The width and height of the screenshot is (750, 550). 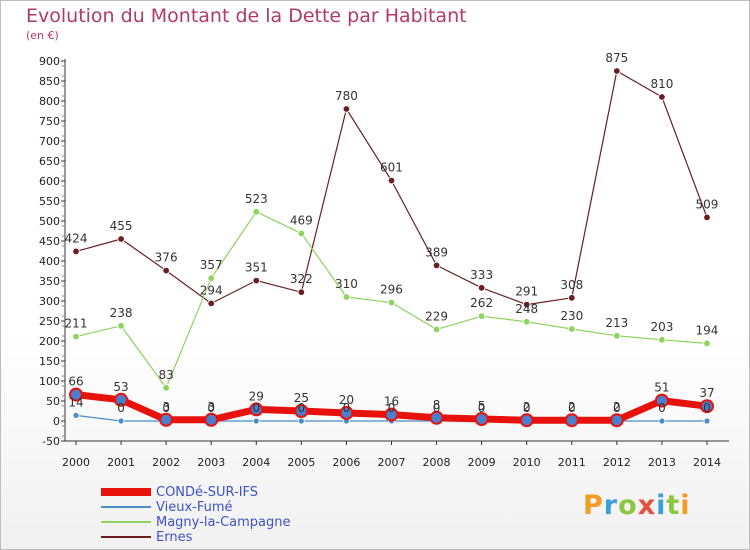 What do you see at coordinates (165, 375) in the screenshot?
I see `data-label-magny-la-campagne: 83` at bounding box center [165, 375].